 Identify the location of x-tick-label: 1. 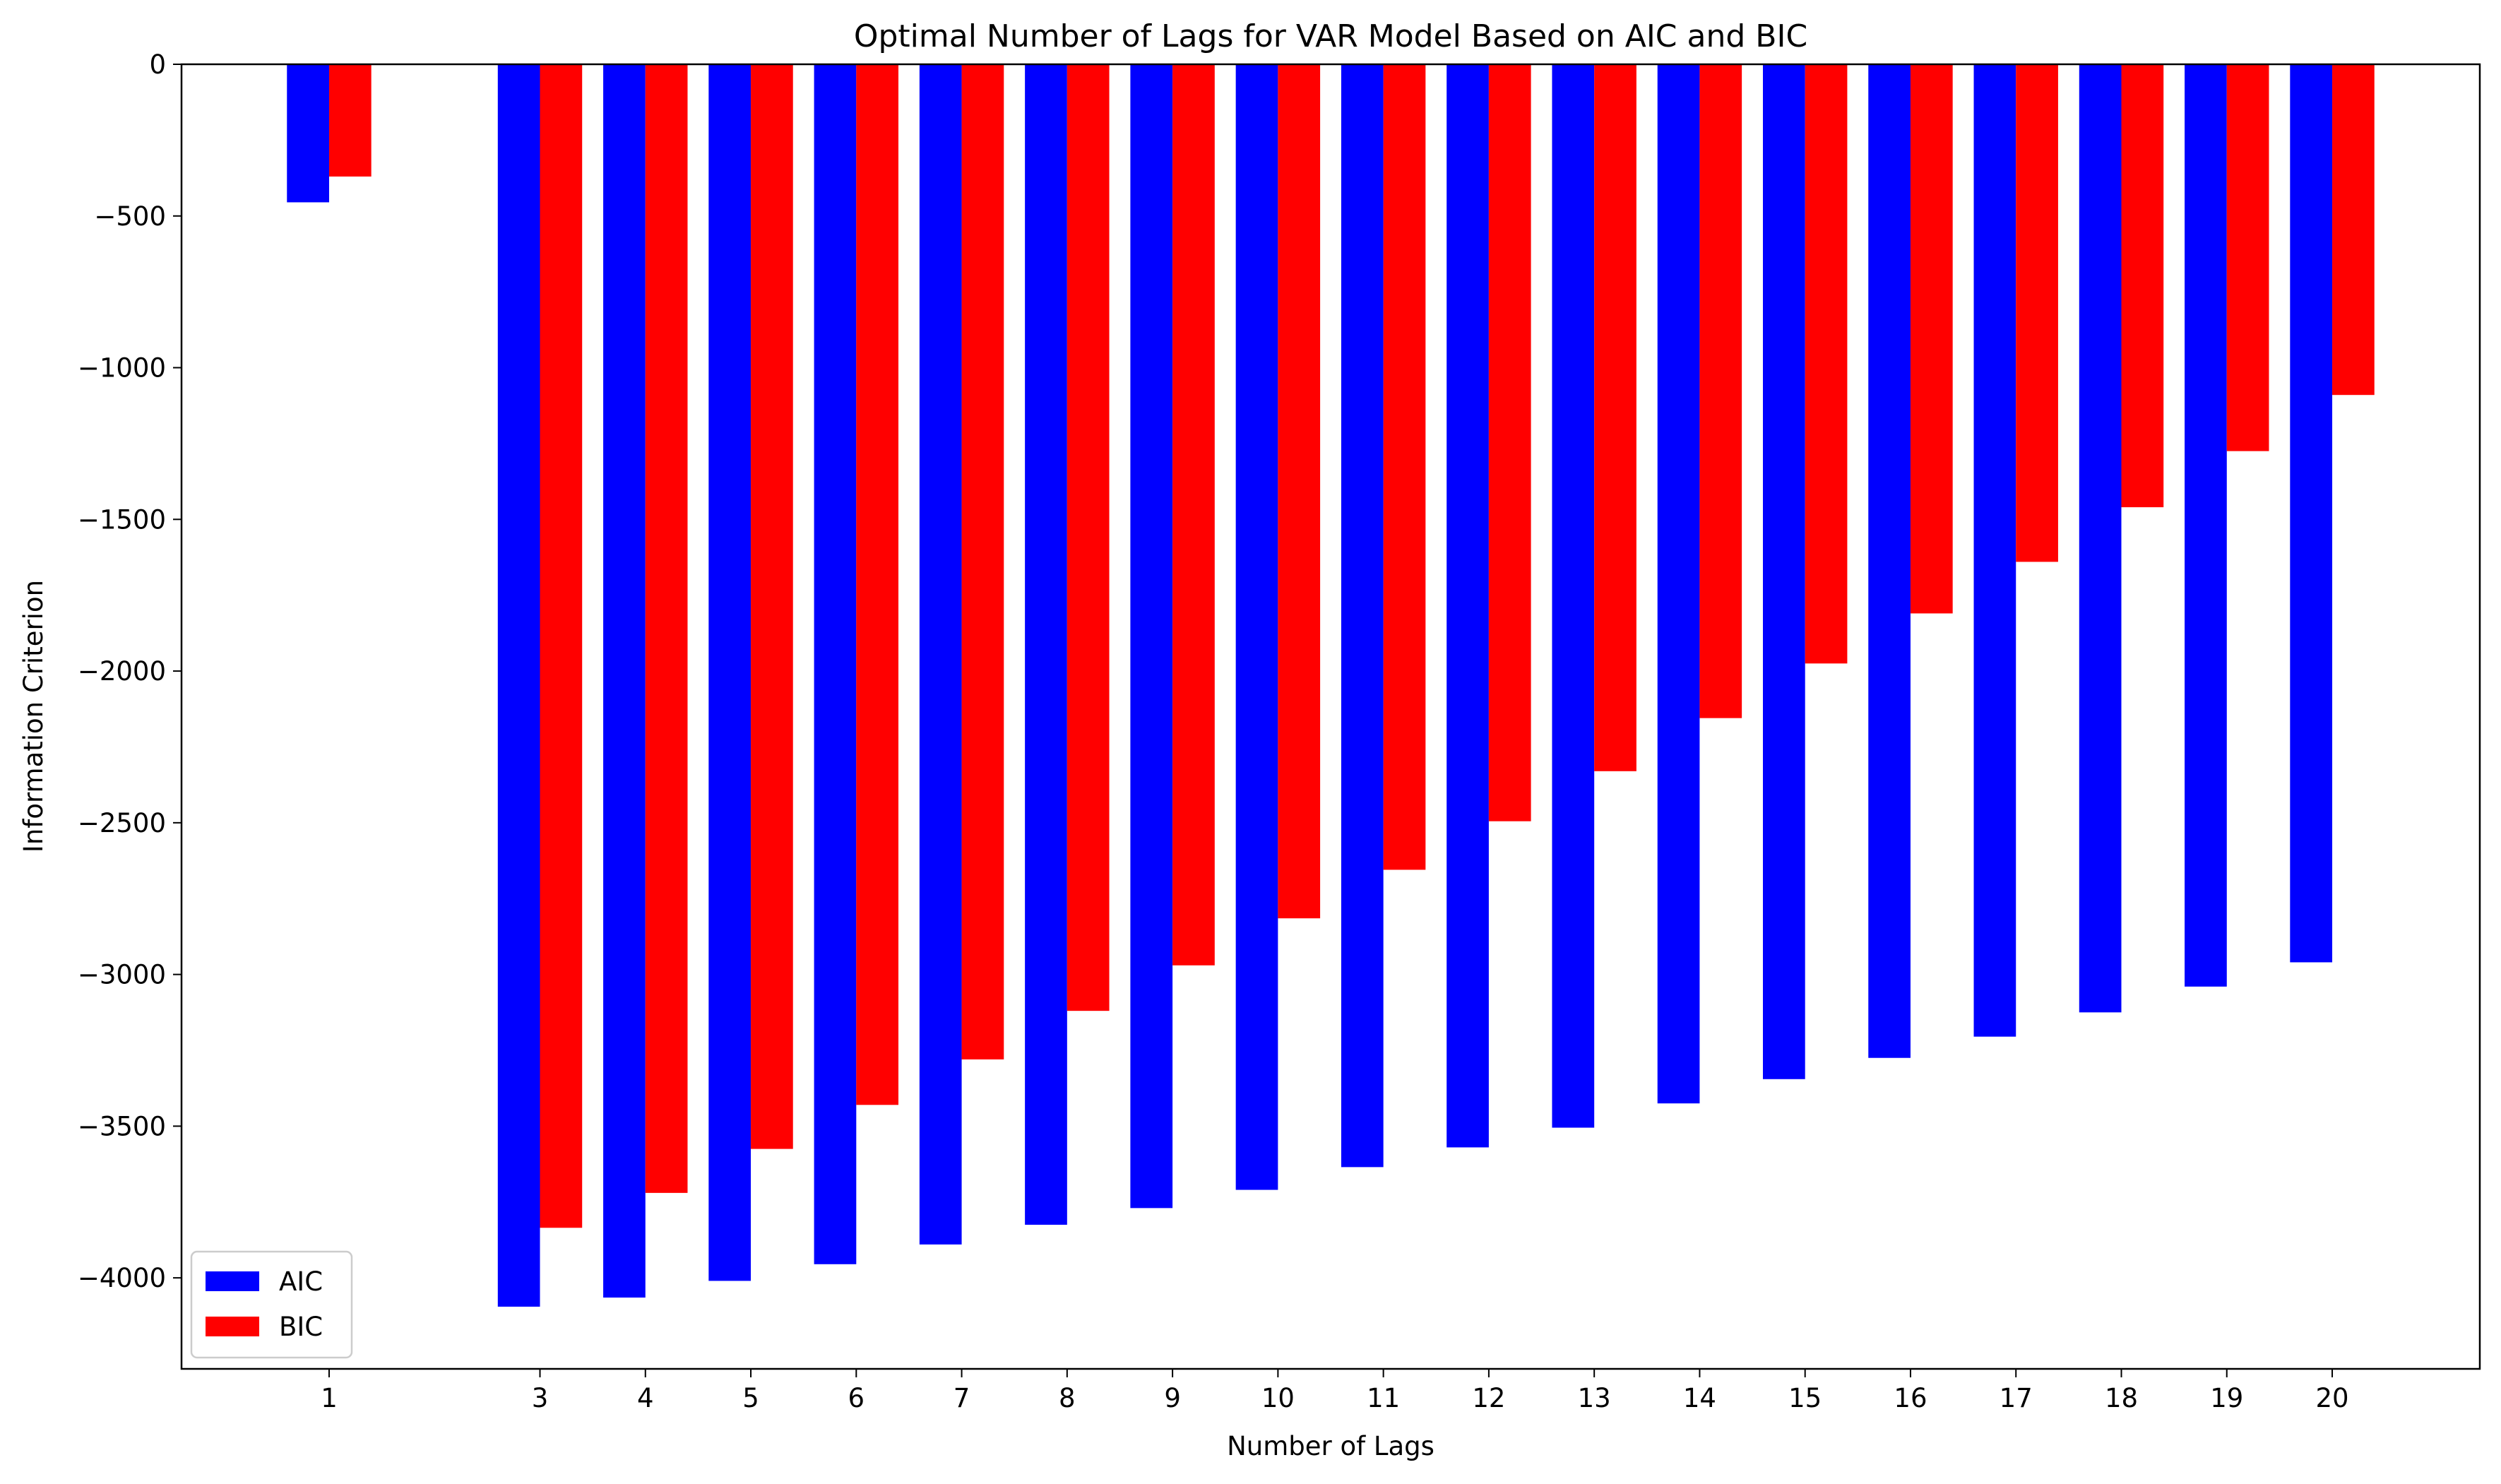
(329, 1398).